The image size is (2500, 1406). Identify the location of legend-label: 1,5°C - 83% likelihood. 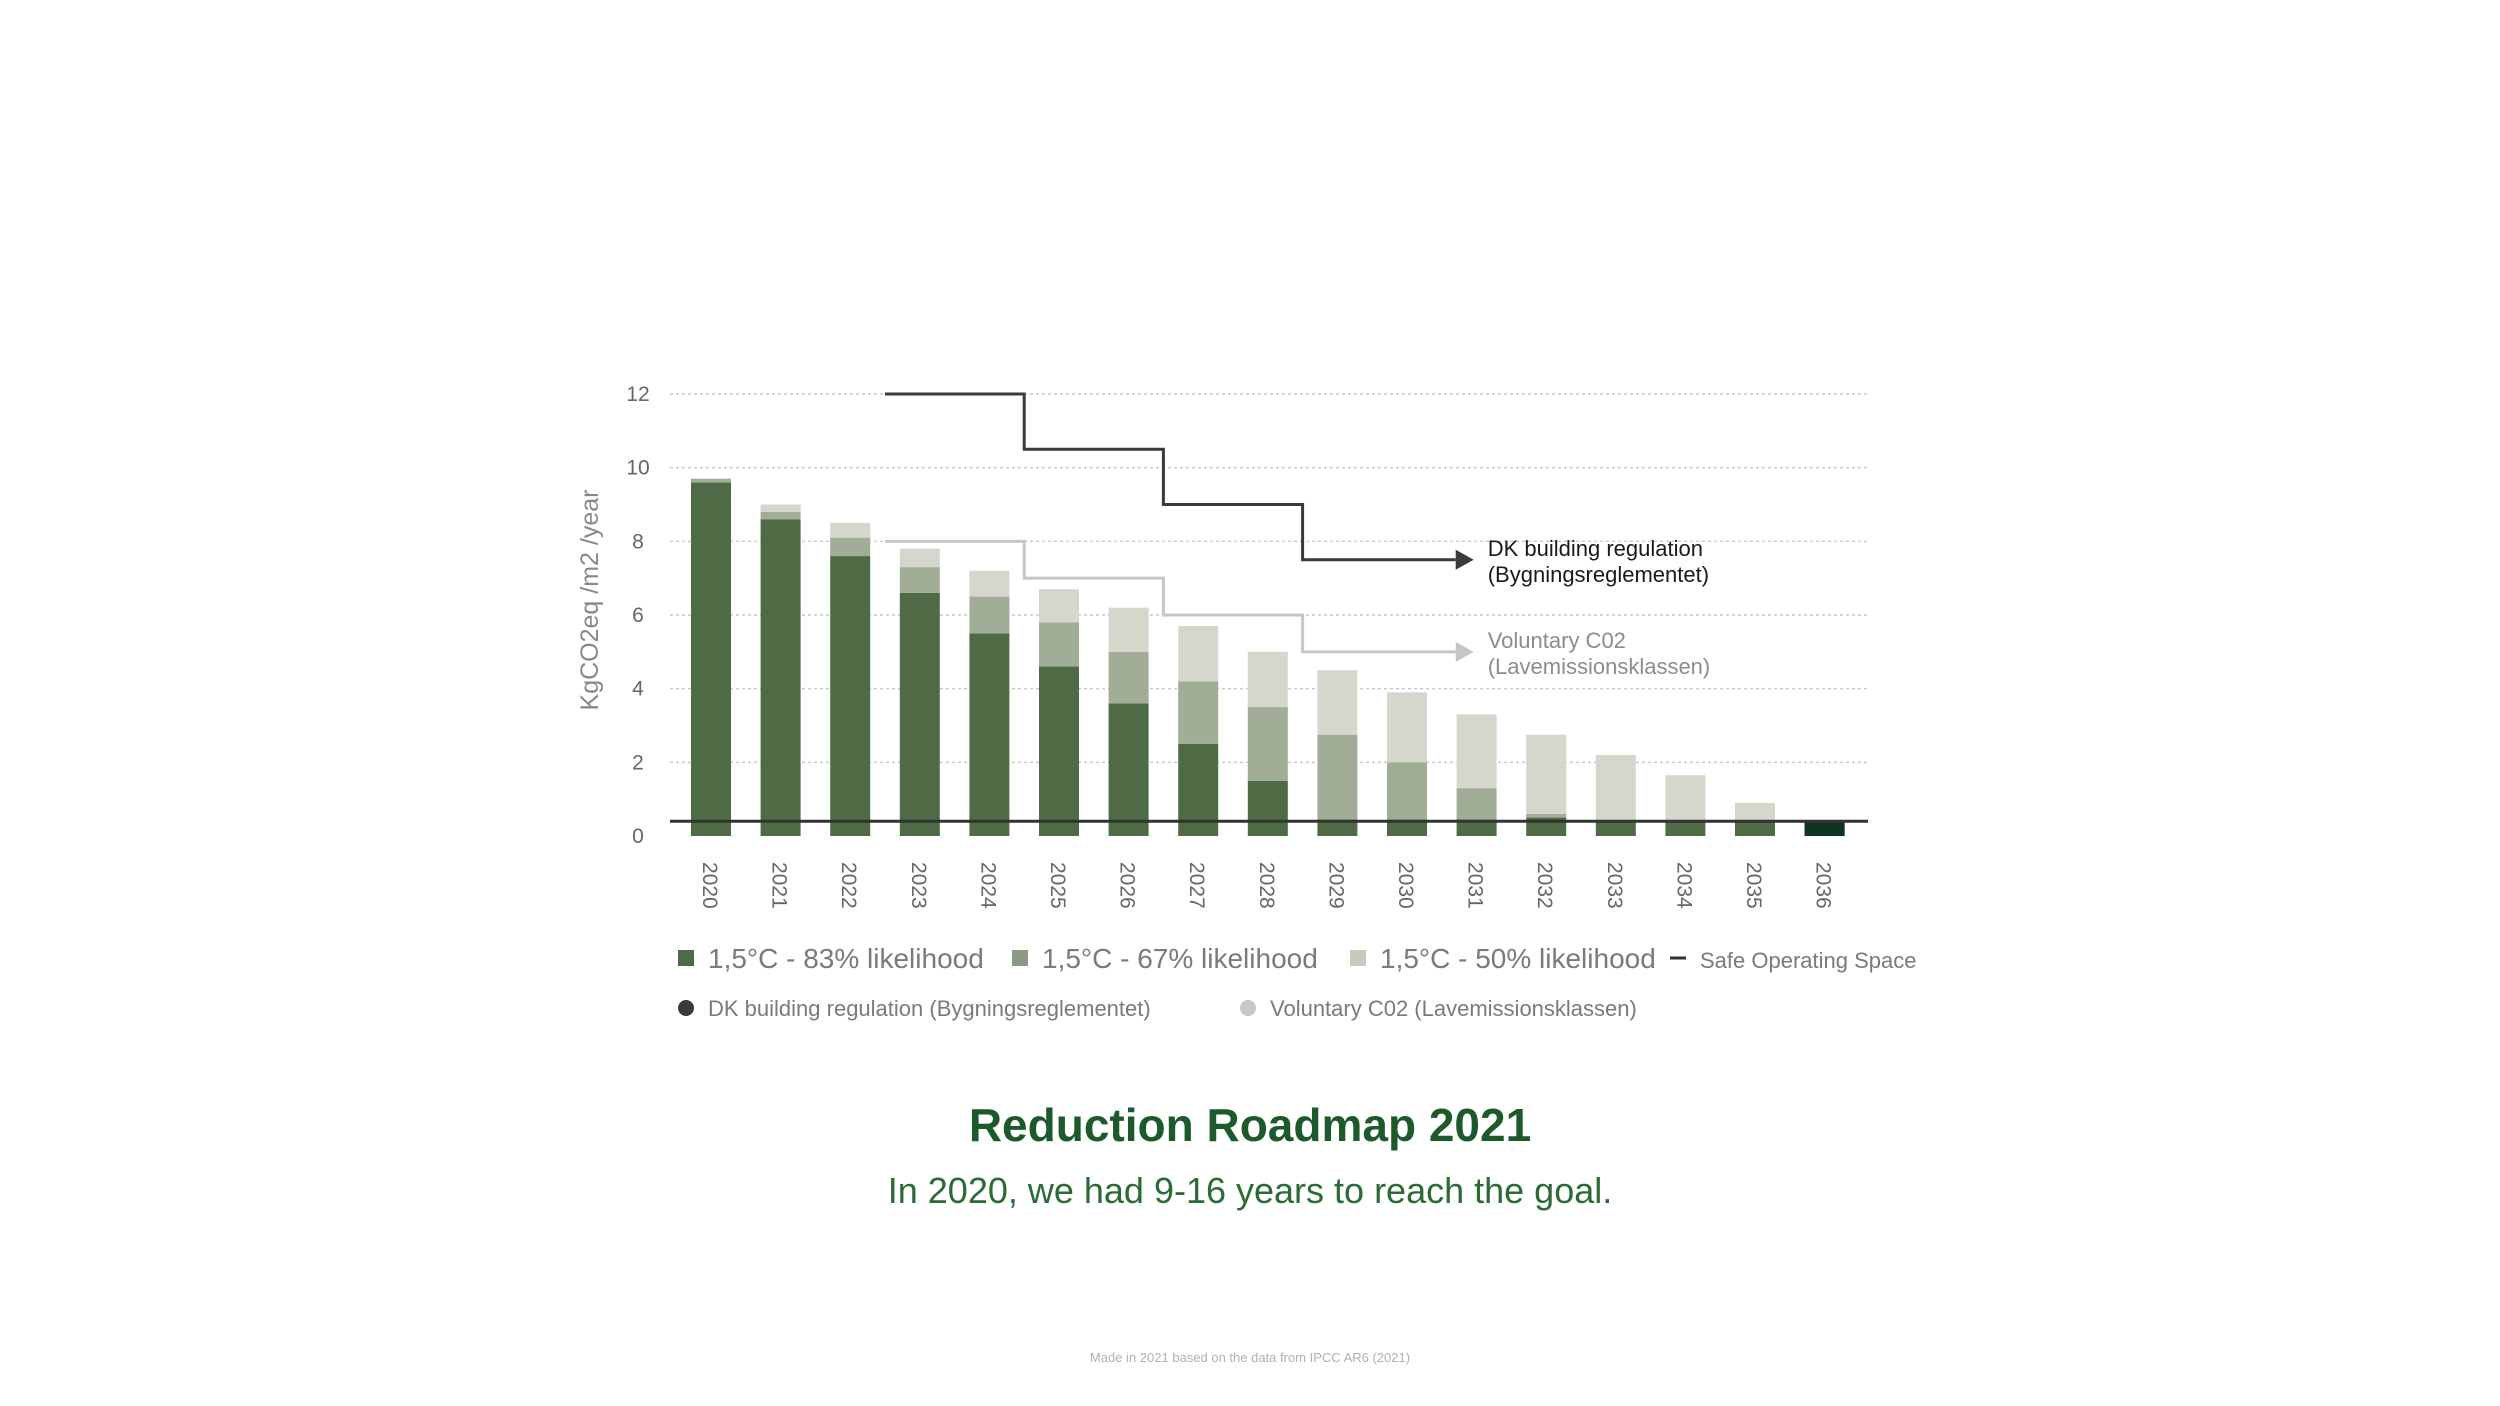
(846, 958).